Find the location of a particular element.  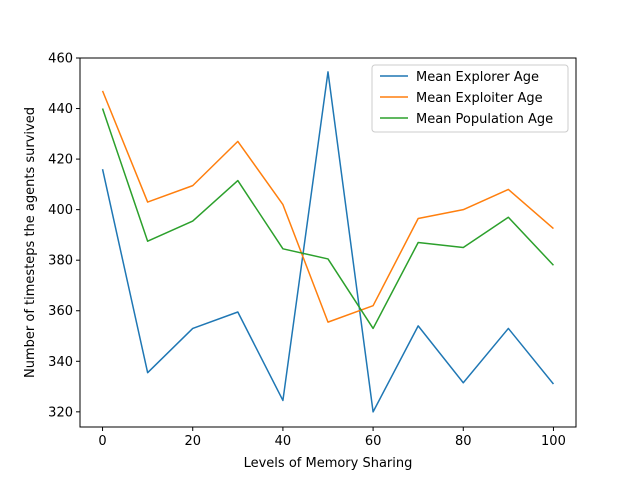

y-tick-label: 380 is located at coordinates (60, 261).